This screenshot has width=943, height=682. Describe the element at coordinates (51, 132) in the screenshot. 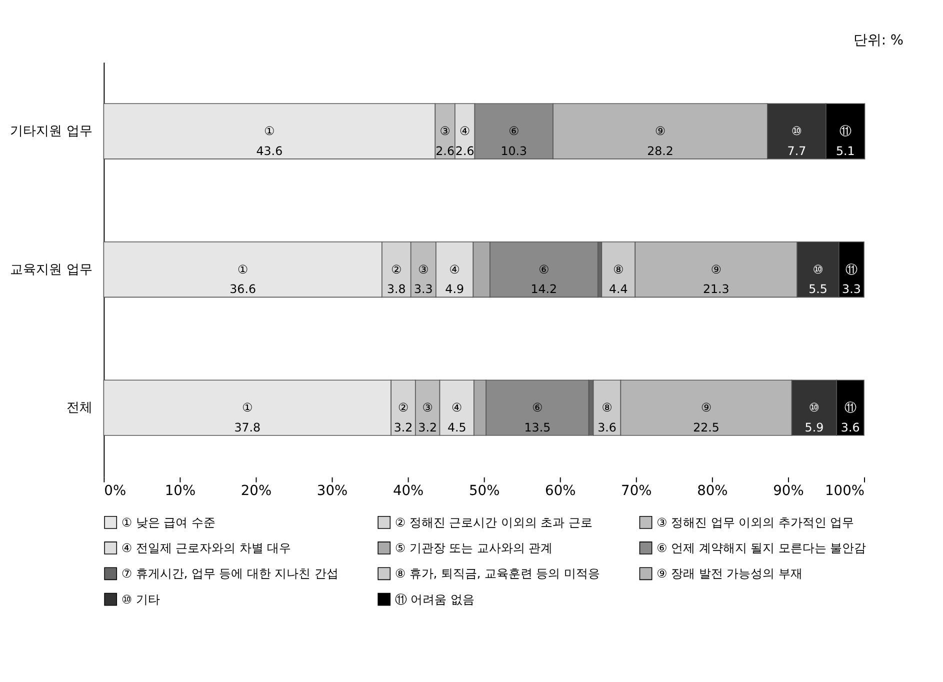

I see `y-tick-label: 기타지원 업무` at that location.